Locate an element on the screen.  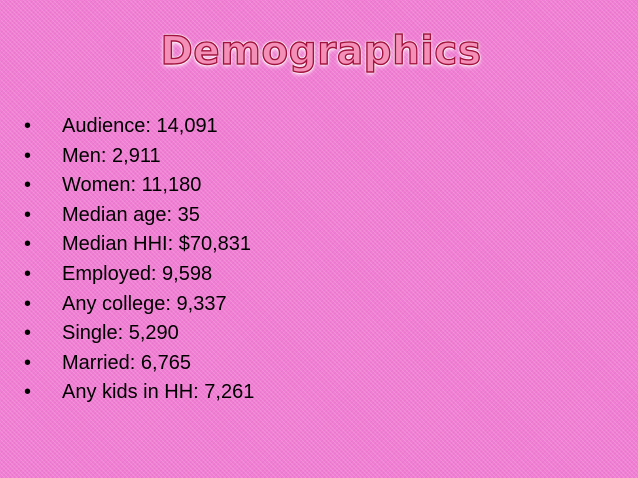
bullet-text: Women: 11,180 is located at coordinates (132, 185).